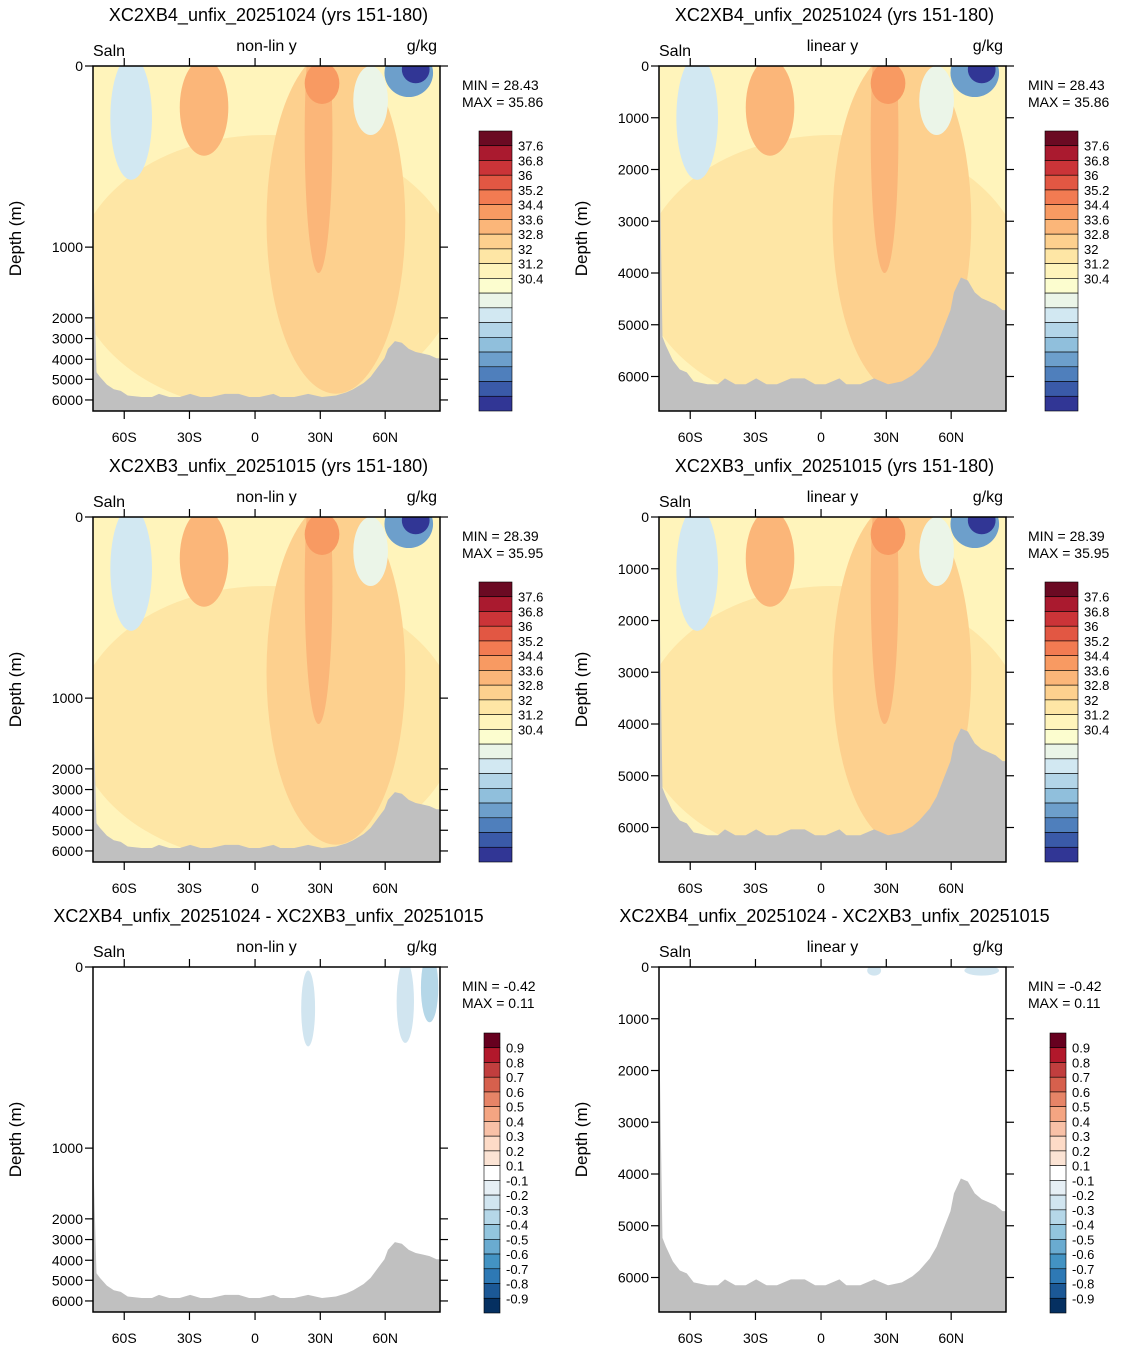  I want to click on center-label: non-lin y, so click(266, 947).